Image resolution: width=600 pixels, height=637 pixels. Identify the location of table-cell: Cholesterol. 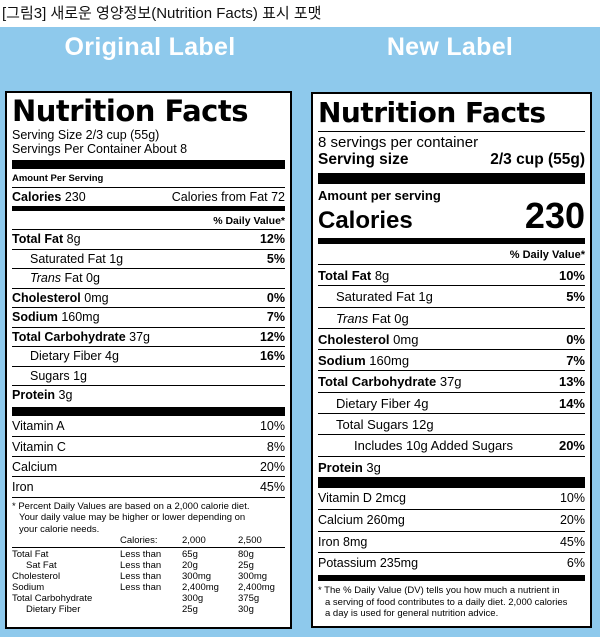
(36, 576).